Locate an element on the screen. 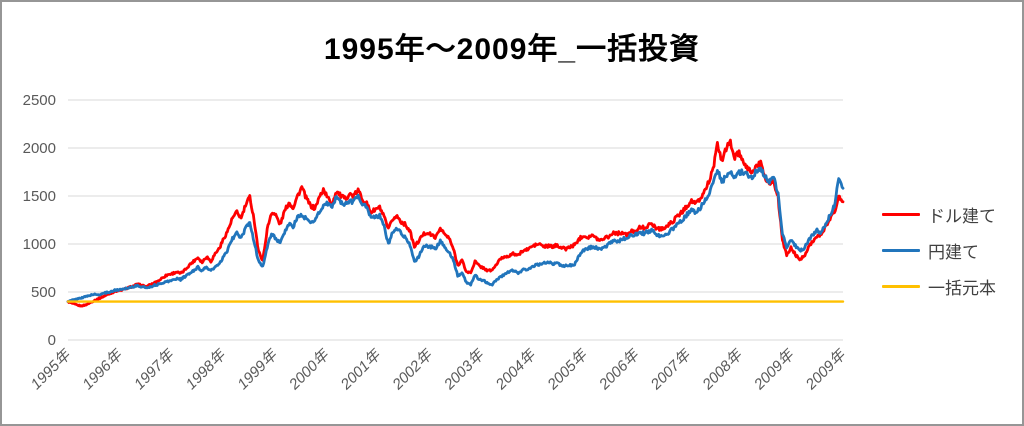 The image size is (1024, 426). x-axis-tick-label: 1997年 is located at coordinates (155, 369).